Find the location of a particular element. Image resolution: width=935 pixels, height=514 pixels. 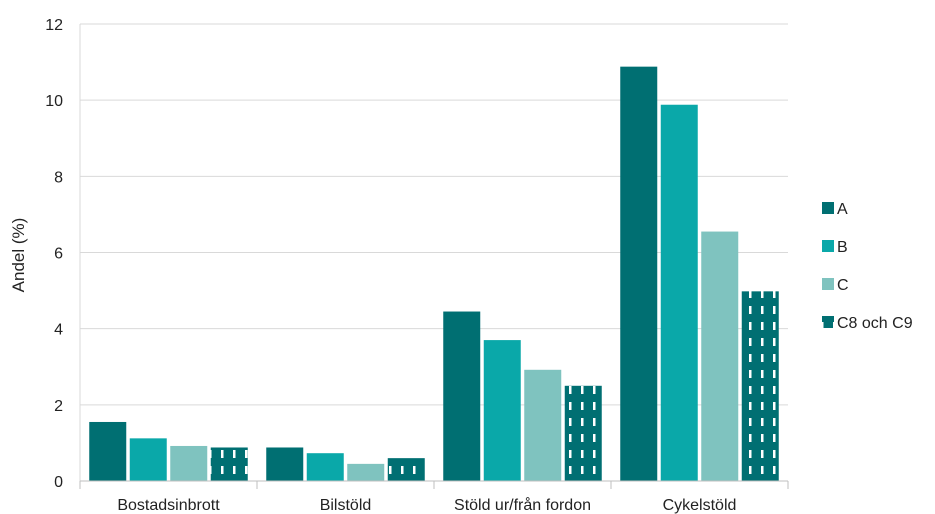

legend-label: A is located at coordinates (842, 209).